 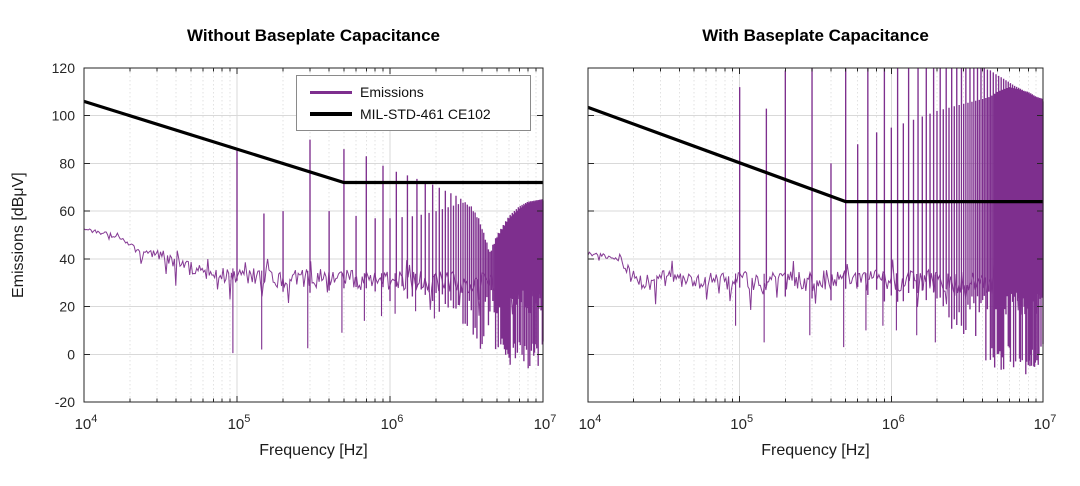 I want to click on y-tick-label: 100, so click(x=64, y=116).